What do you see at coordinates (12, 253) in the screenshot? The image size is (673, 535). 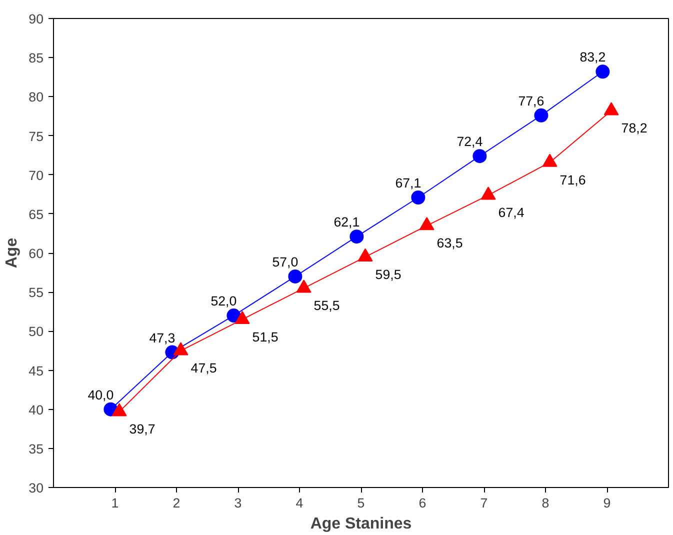 I see `y-axis-title: Age` at bounding box center [12, 253].